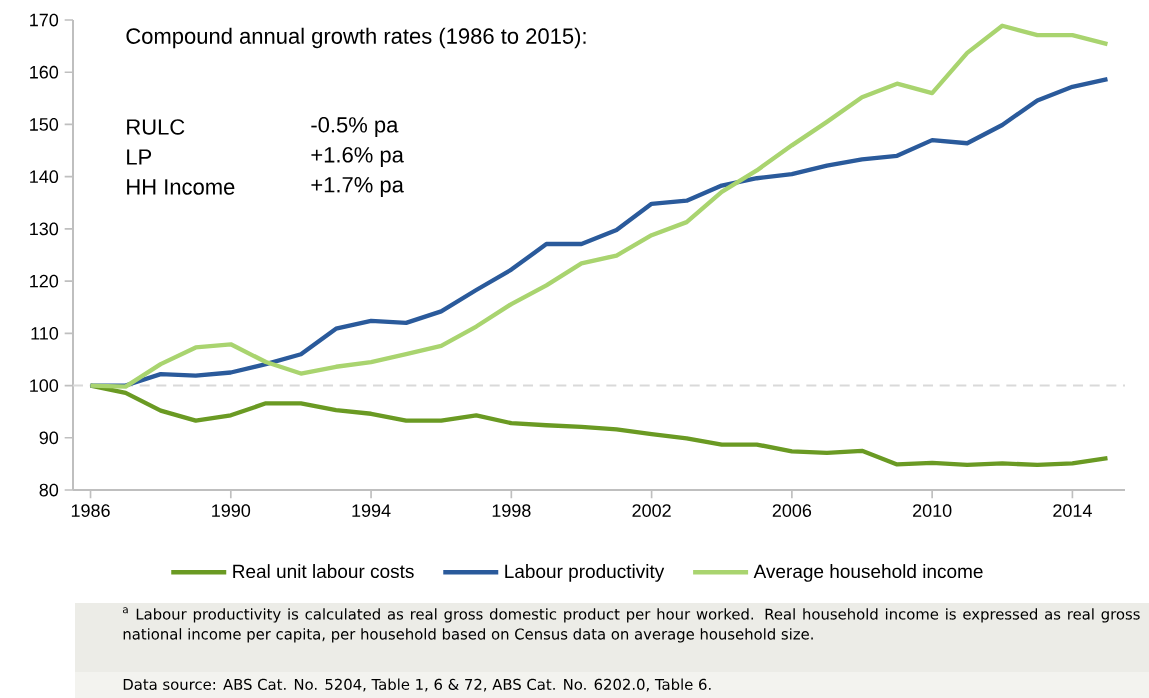 This screenshot has width=1149, height=698. What do you see at coordinates (371, 510) in the screenshot?
I see `x-tick-label: 1994` at bounding box center [371, 510].